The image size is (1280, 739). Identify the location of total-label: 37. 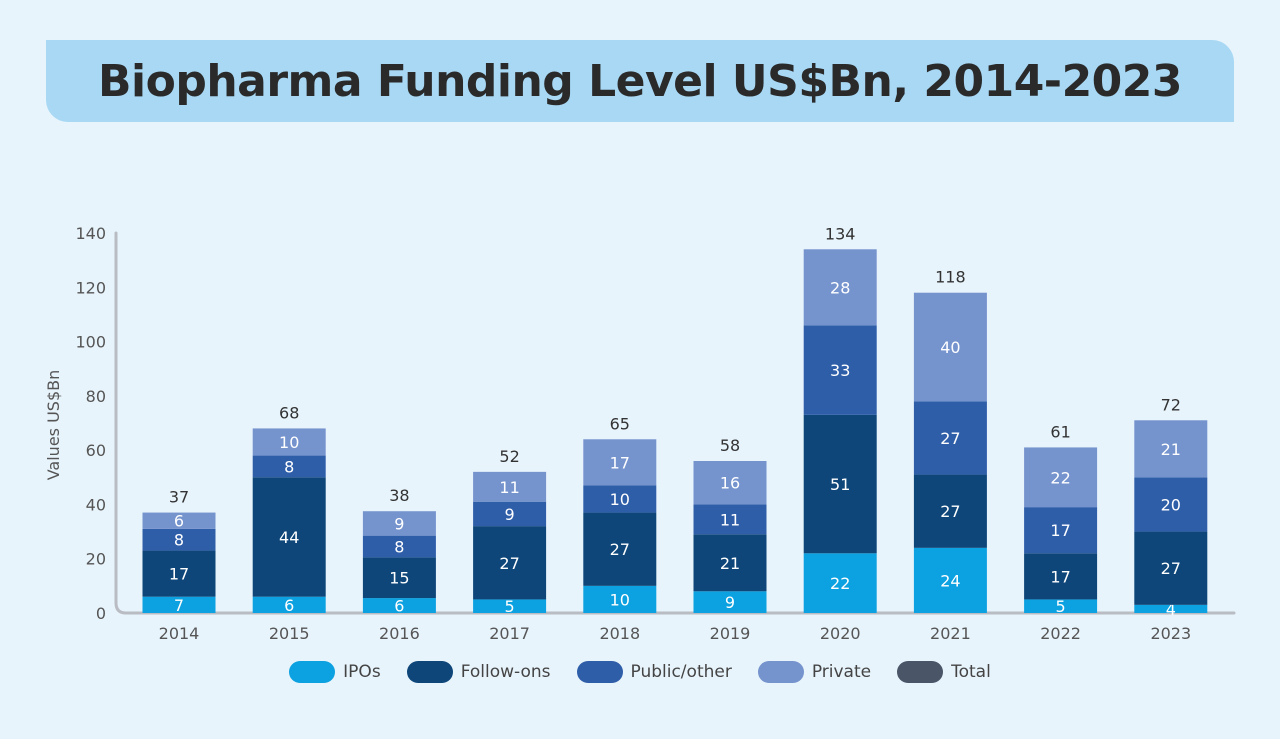
(179, 497).